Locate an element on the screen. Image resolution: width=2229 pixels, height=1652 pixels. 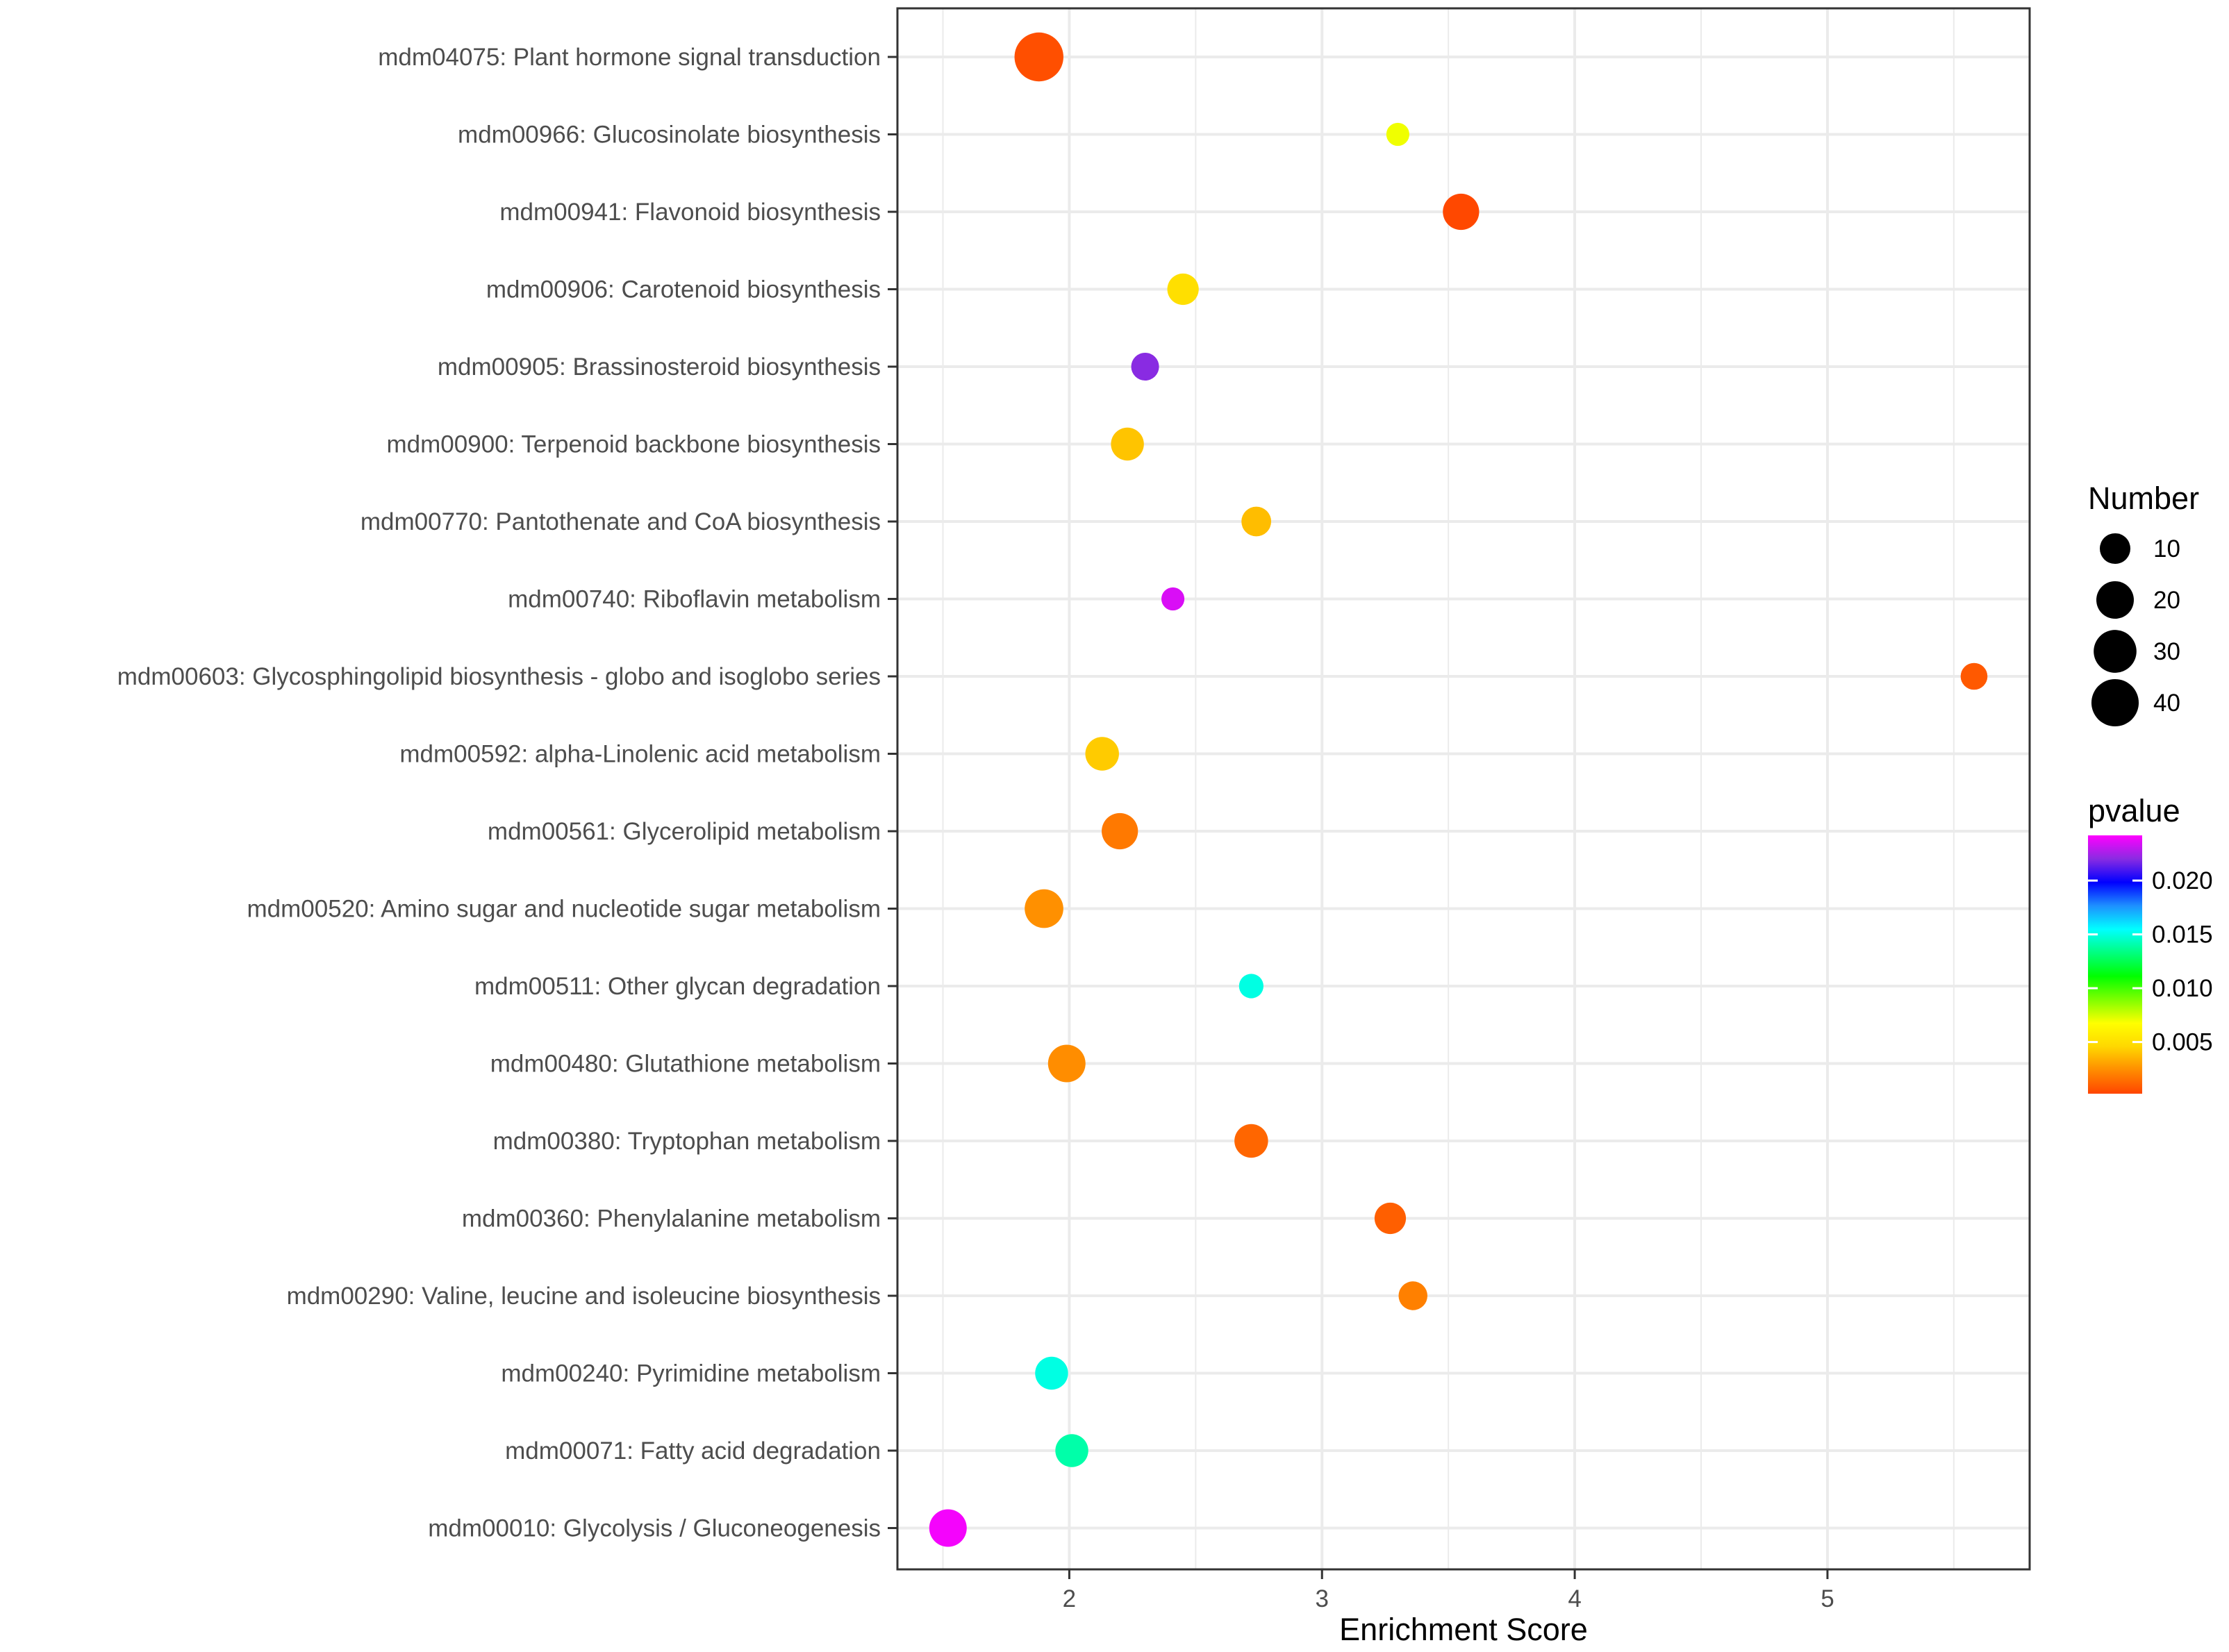
color-legend-bar is located at coordinates (2115, 964).